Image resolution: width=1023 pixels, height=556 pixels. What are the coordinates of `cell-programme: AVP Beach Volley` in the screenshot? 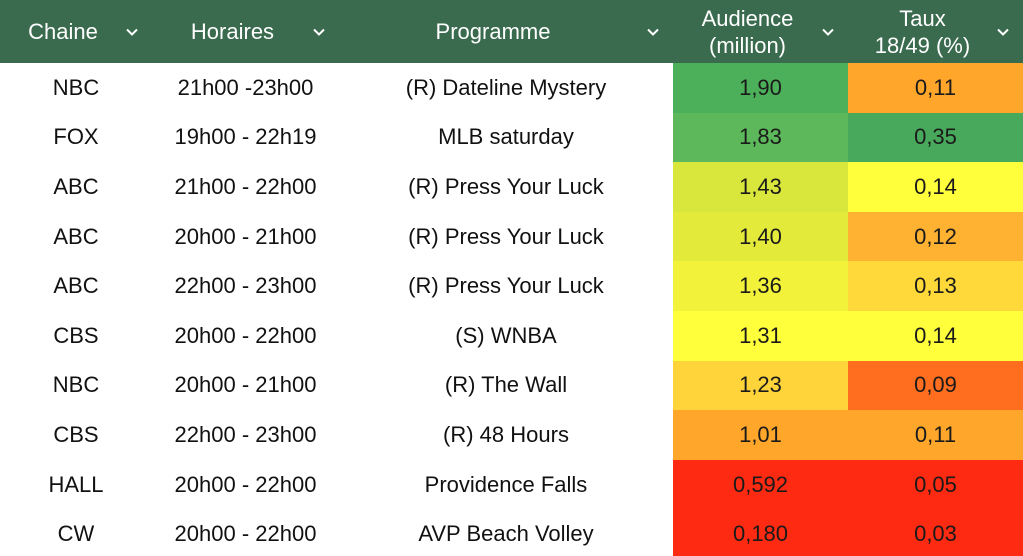 It's located at (506, 534).